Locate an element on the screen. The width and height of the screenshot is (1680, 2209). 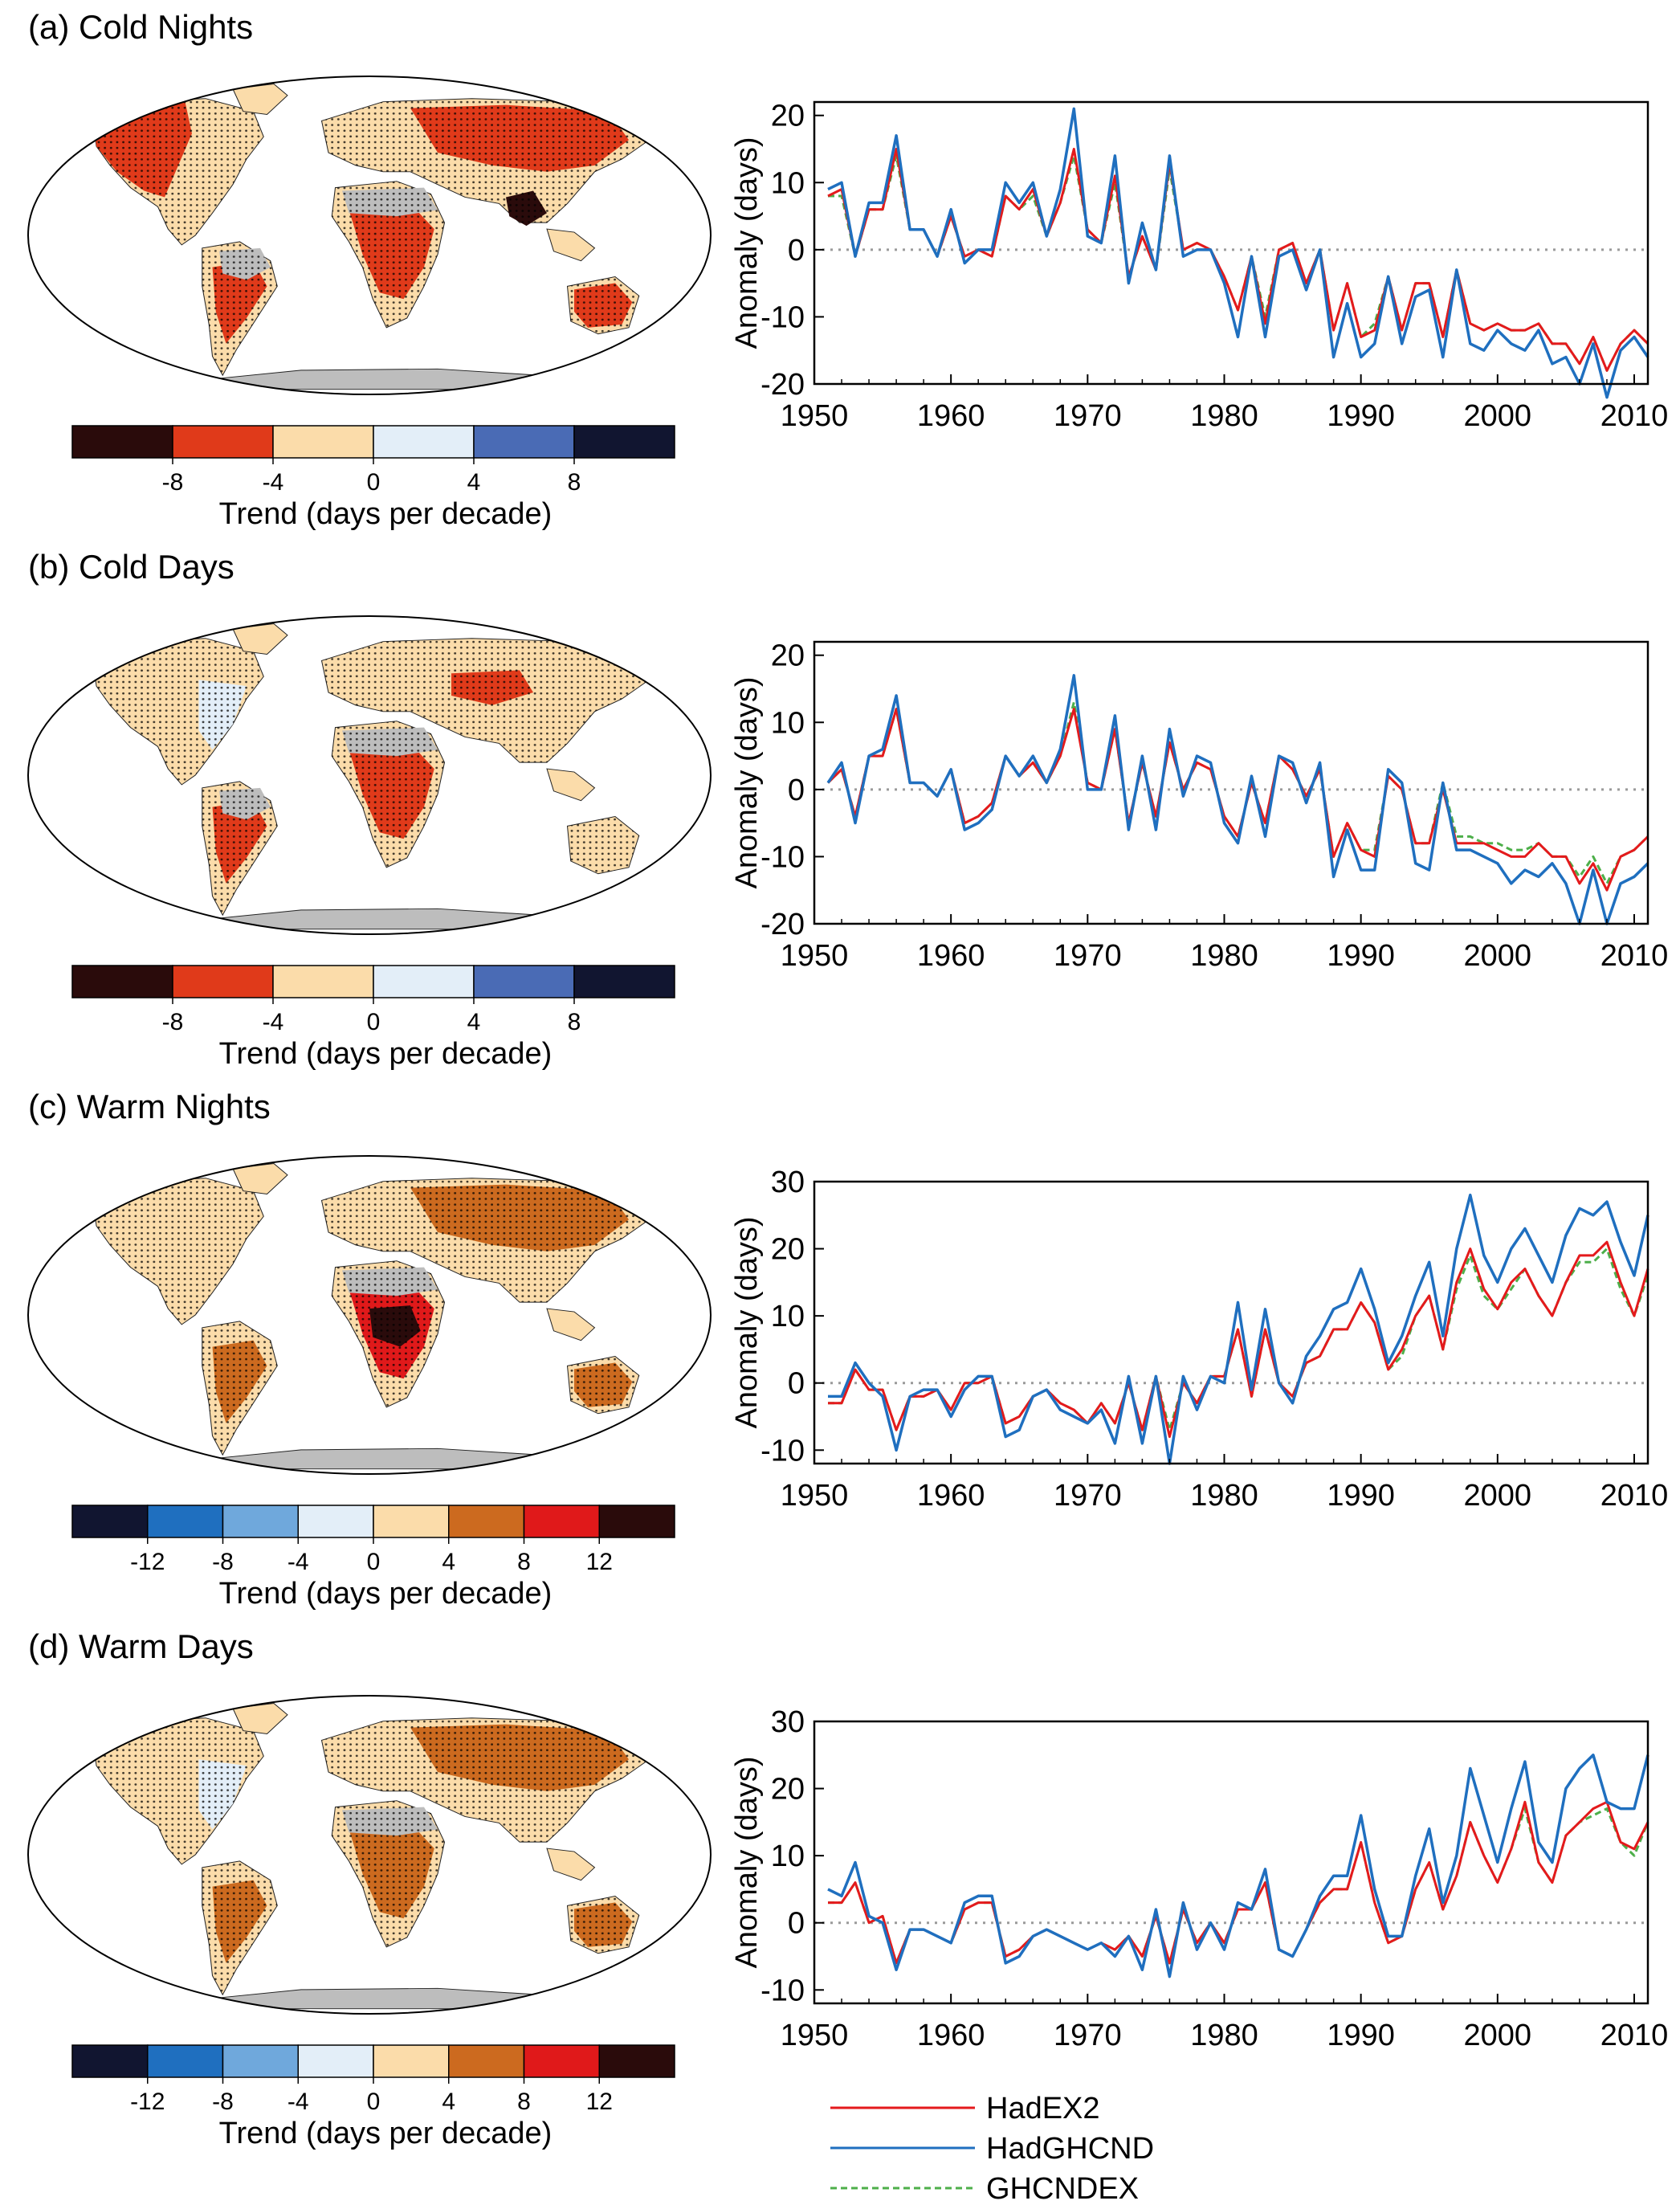
colorbar-tick-label: -4 is located at coordinates (298, 2102).